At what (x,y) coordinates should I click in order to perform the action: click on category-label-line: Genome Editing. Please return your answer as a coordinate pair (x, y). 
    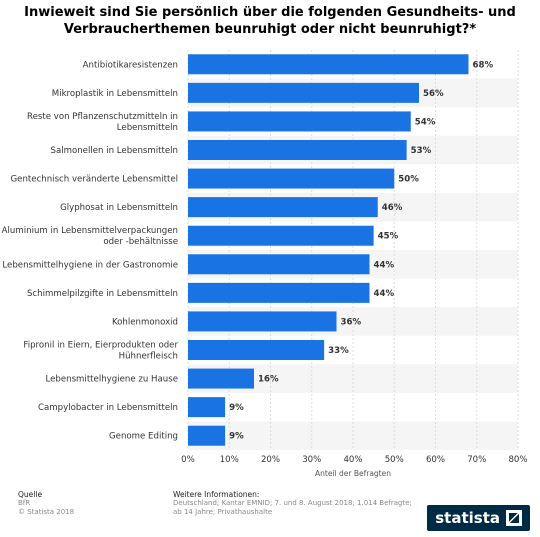
    Looking at the image, I should click on (143, 437).